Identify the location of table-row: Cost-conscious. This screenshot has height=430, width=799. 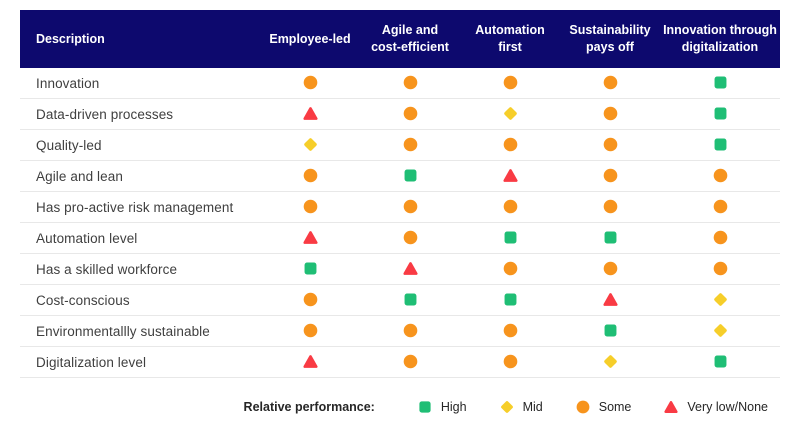
(400, 300).